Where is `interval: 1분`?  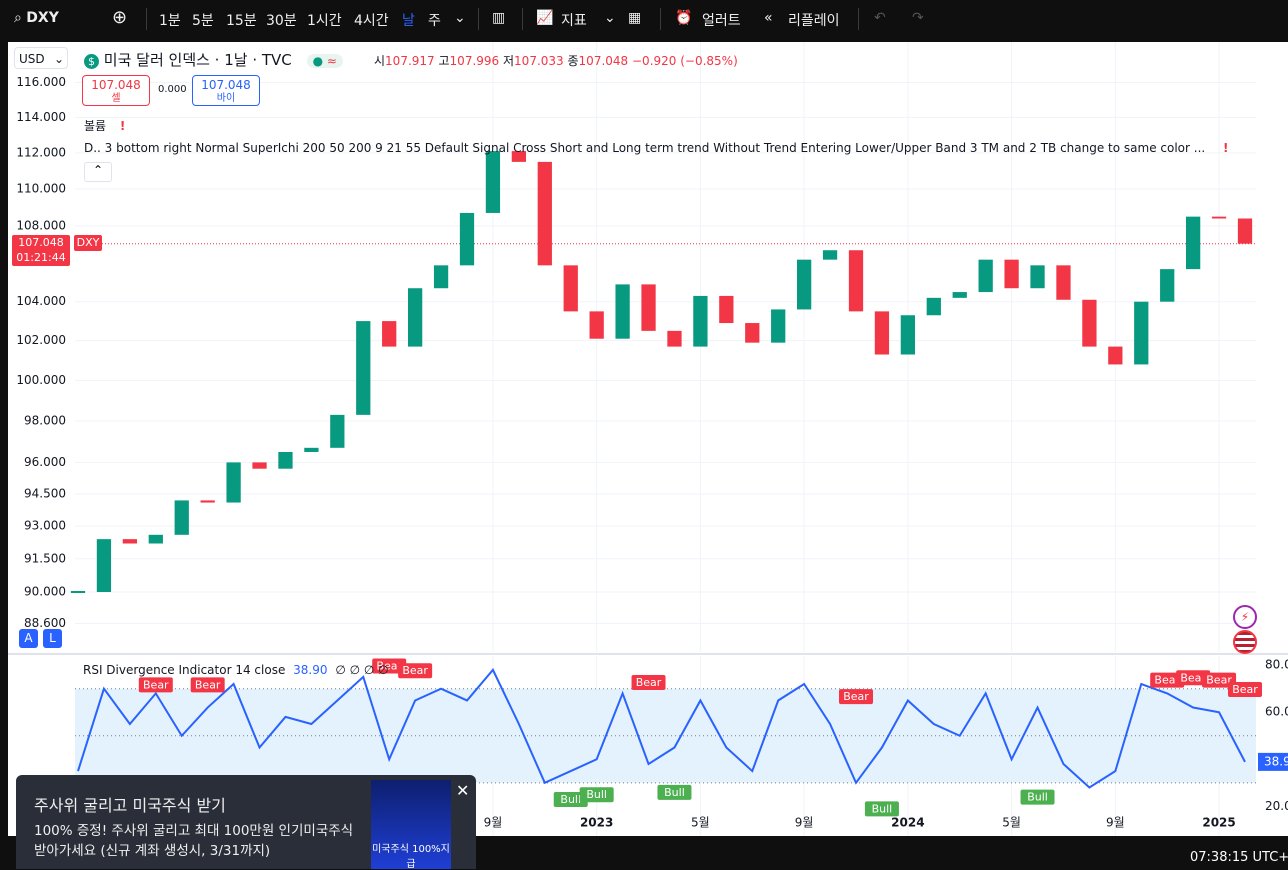 interval: 1분 is located at coordinates (170, 21).